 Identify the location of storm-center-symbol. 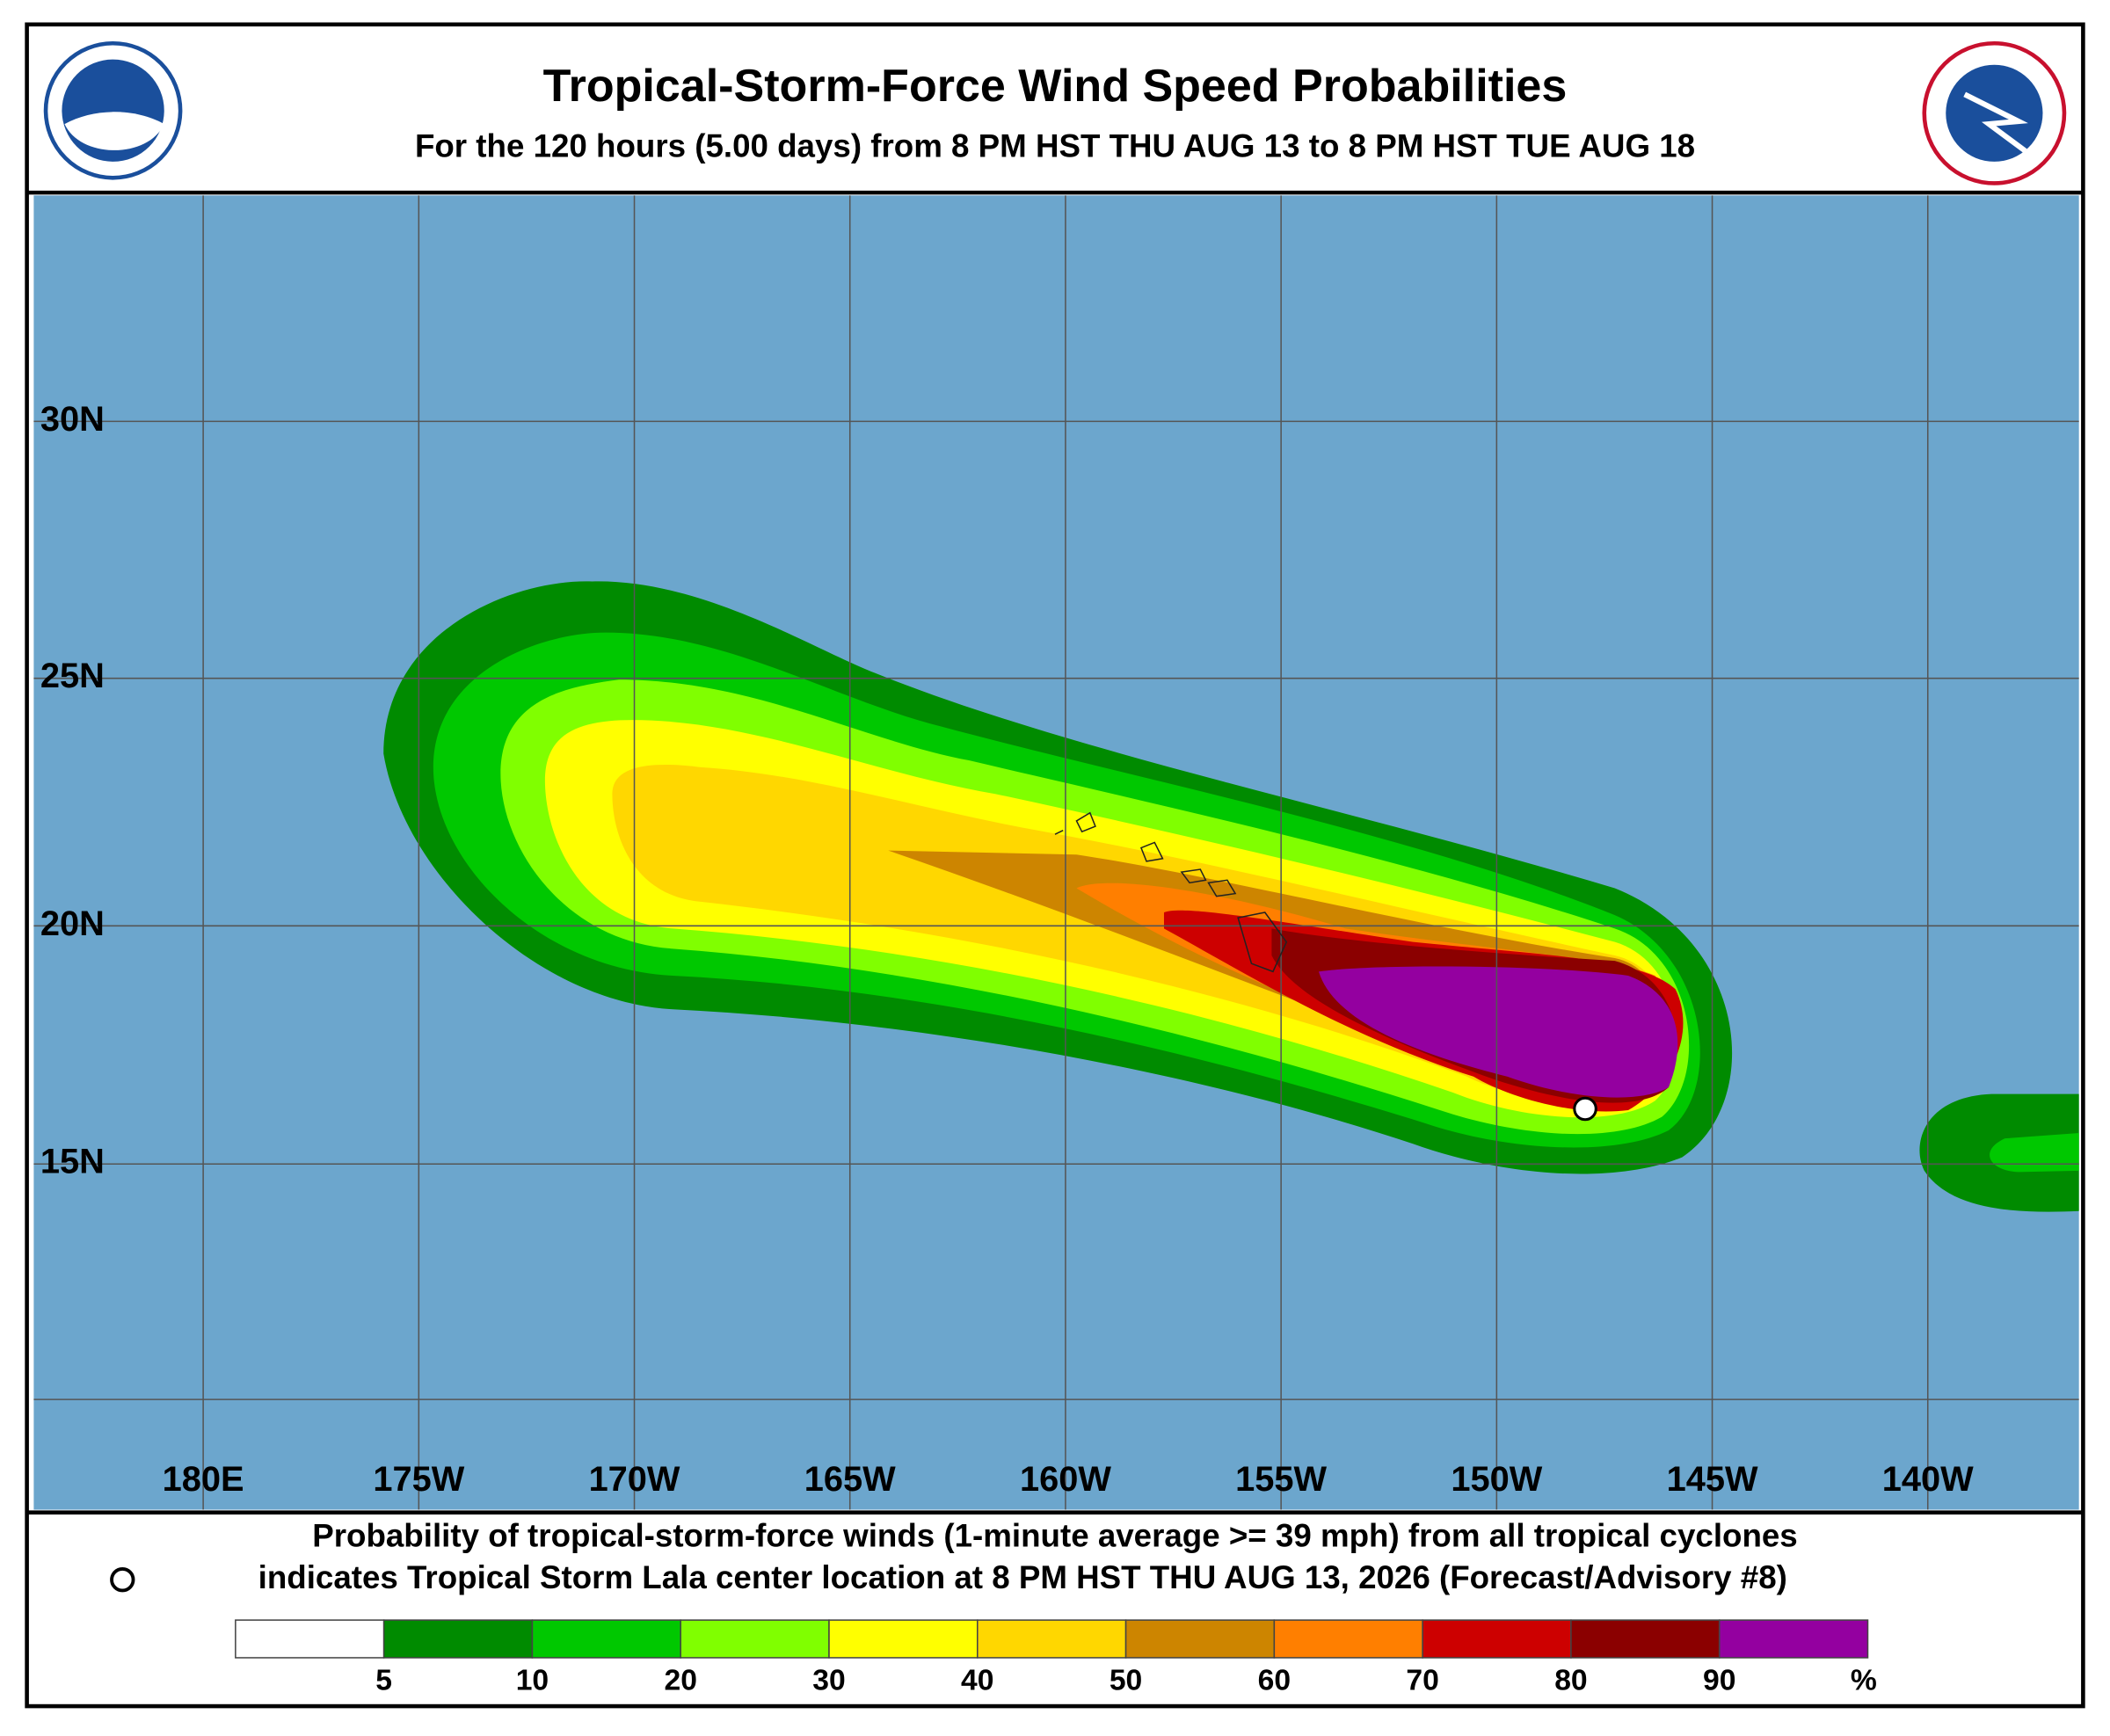
(122, 1580).